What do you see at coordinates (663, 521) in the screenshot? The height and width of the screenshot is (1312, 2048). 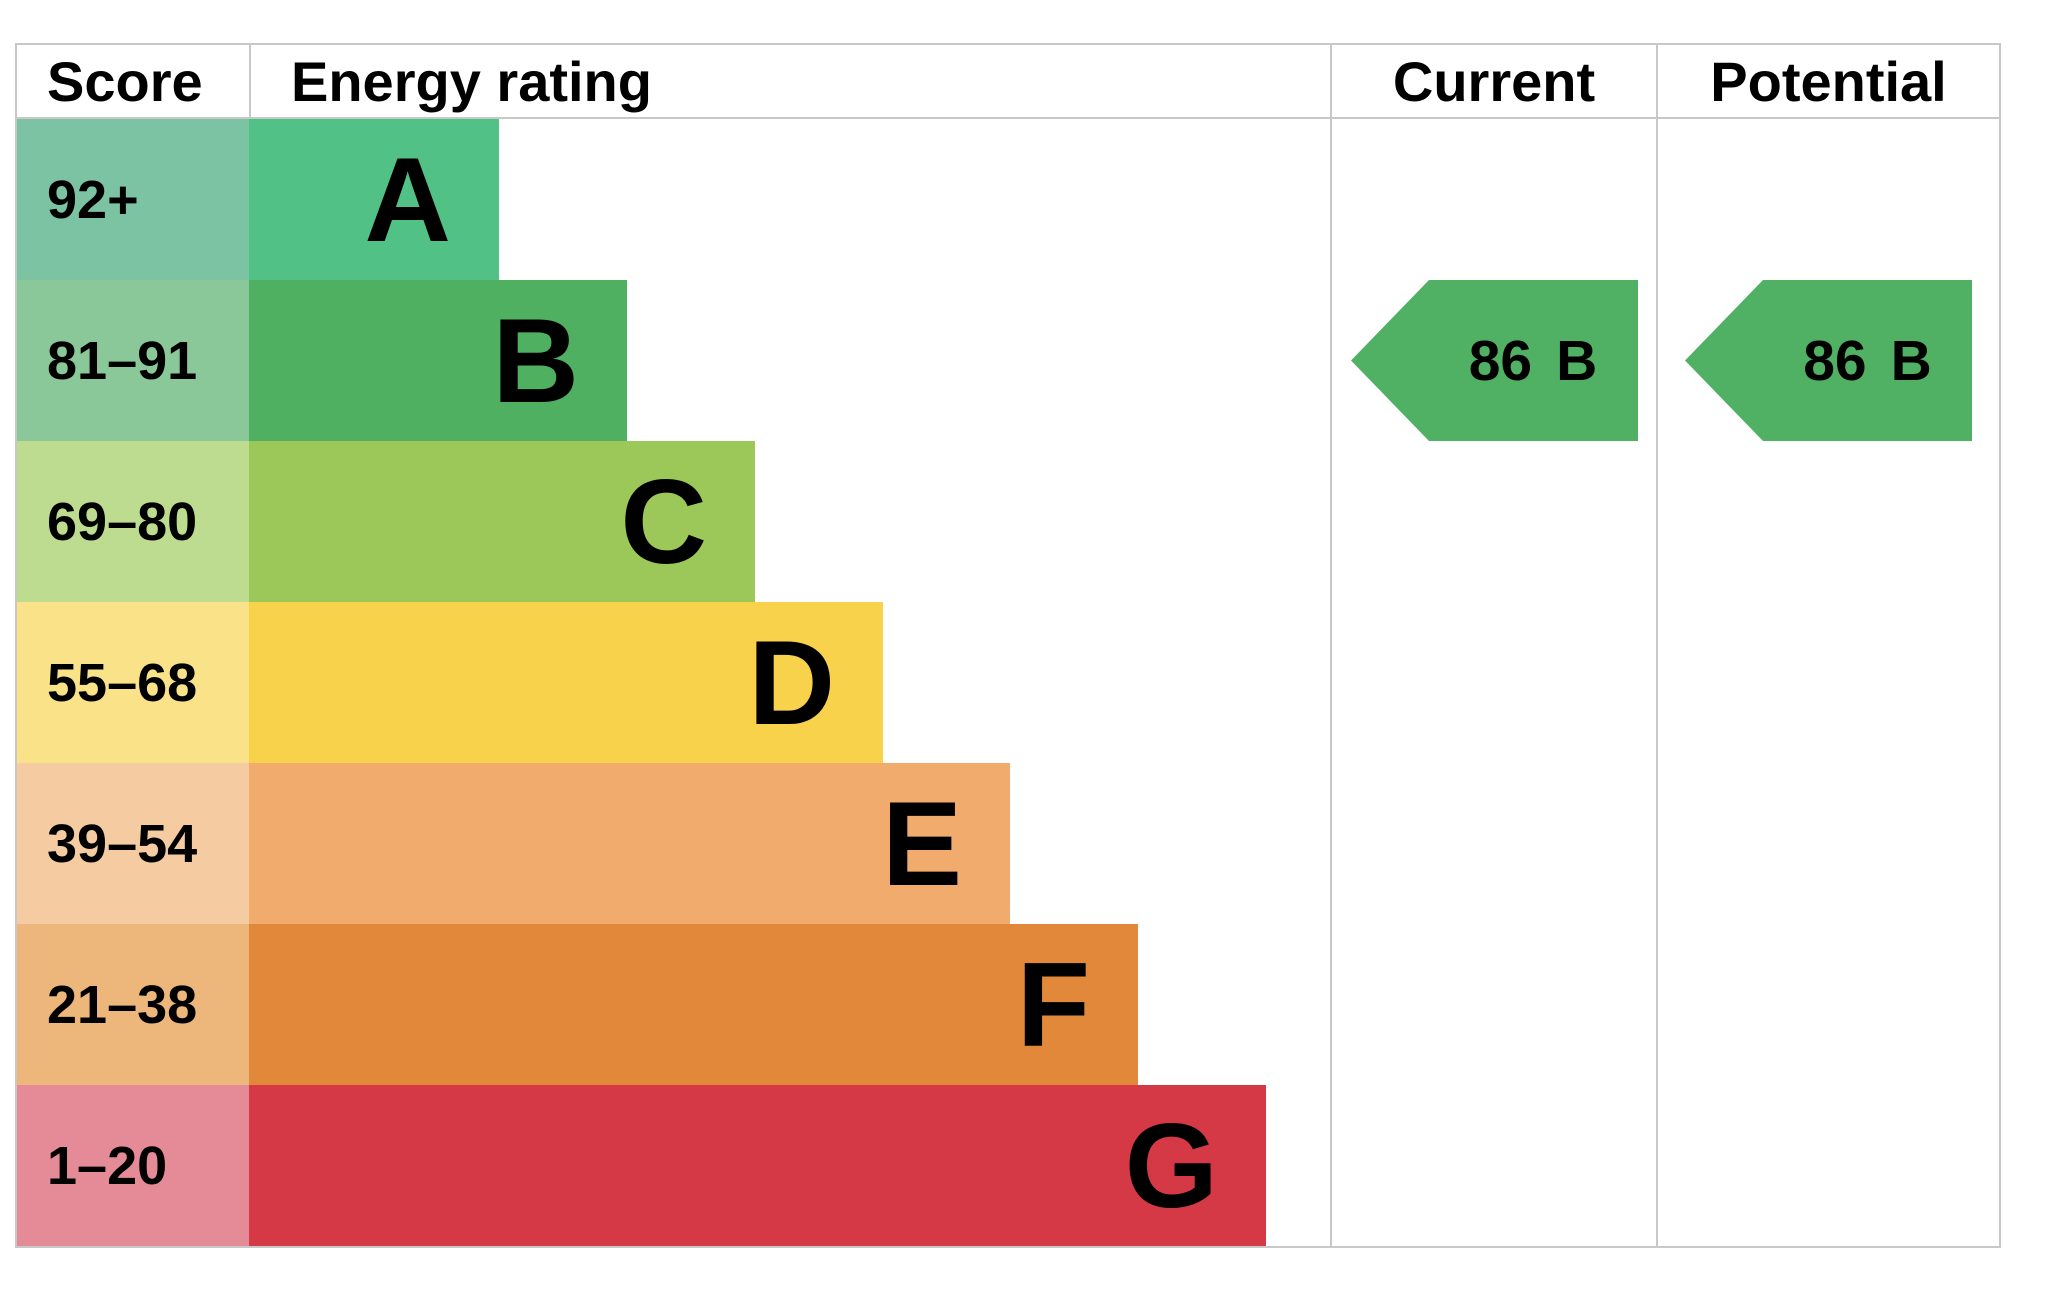 I see `rating-letter-c: C` at bounding box center [663, 521].